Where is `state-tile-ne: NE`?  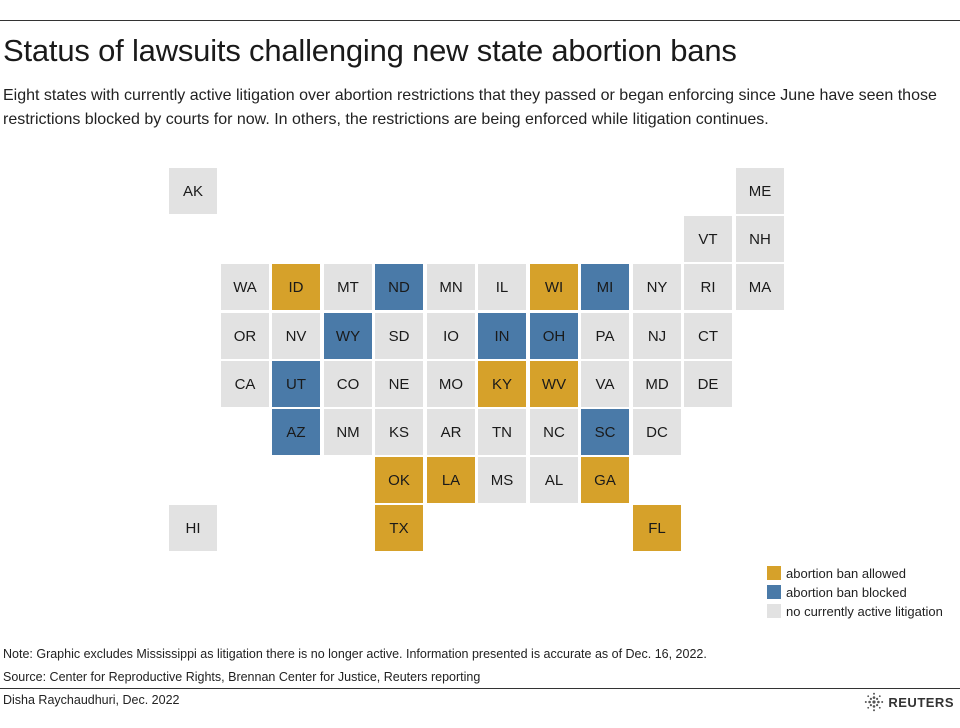 state-tile-ne: NE is located at coordinates (399, 384).